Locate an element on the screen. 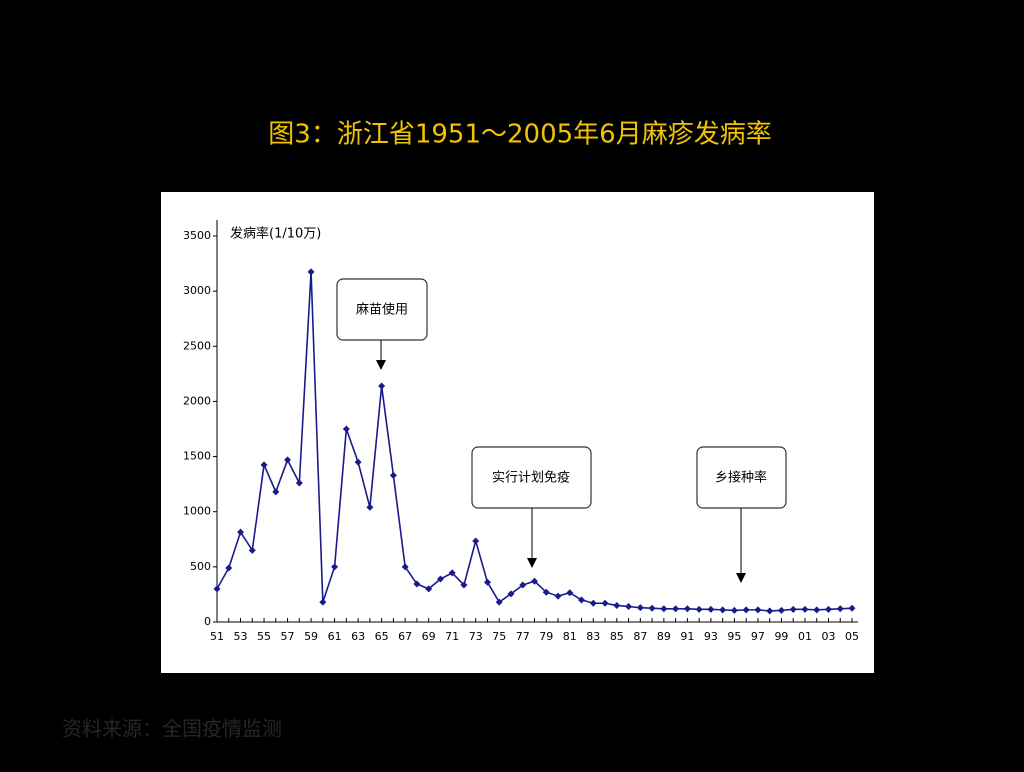 This screenshot has width=1024, height=772. annotation: 麻苗使用 is located at coordinates (382, 310).